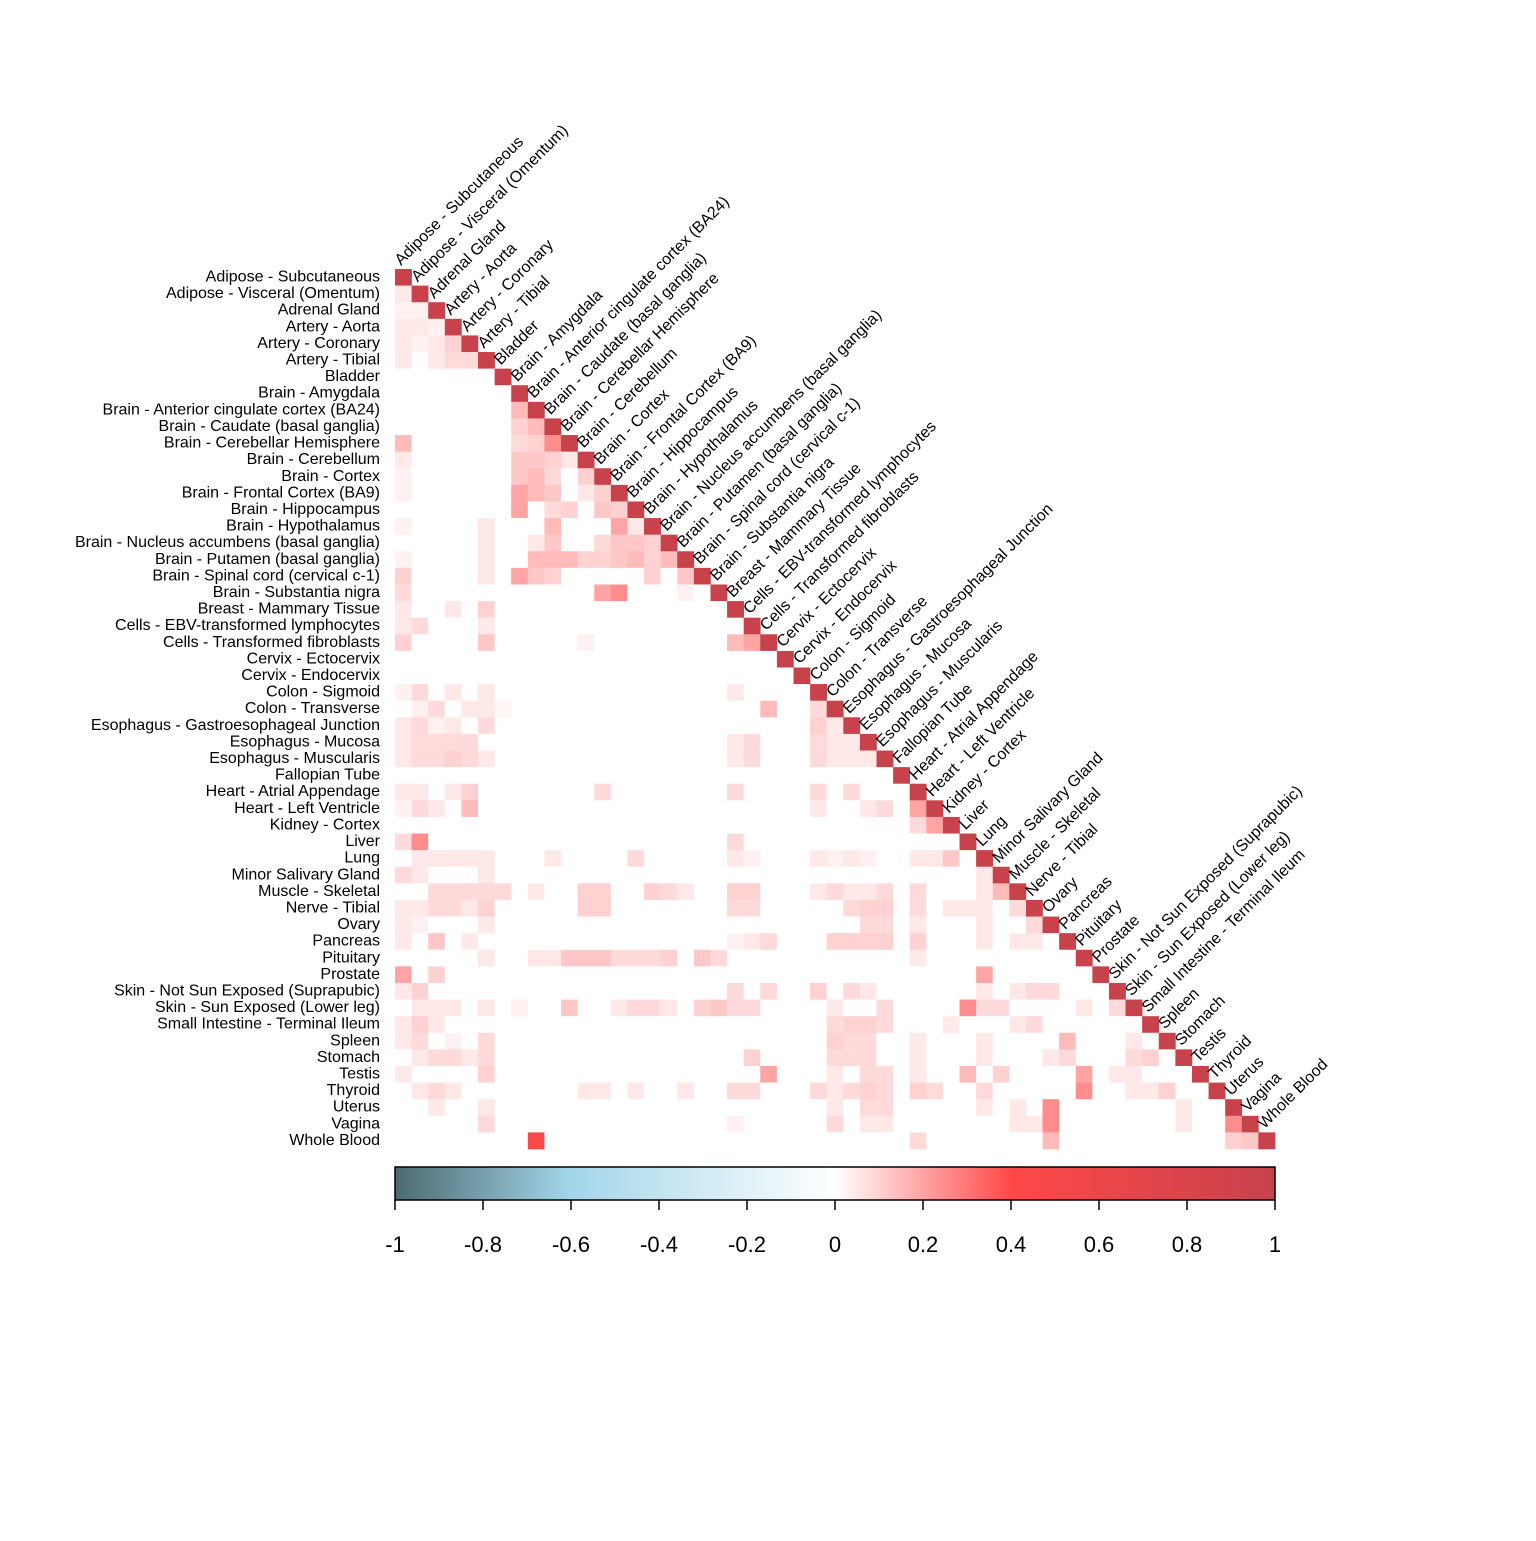 Image resolution: width=1536 pixels, height=1541 pixels. I want to click on row-label: Muscle - Skeletal, so click(319, 891).